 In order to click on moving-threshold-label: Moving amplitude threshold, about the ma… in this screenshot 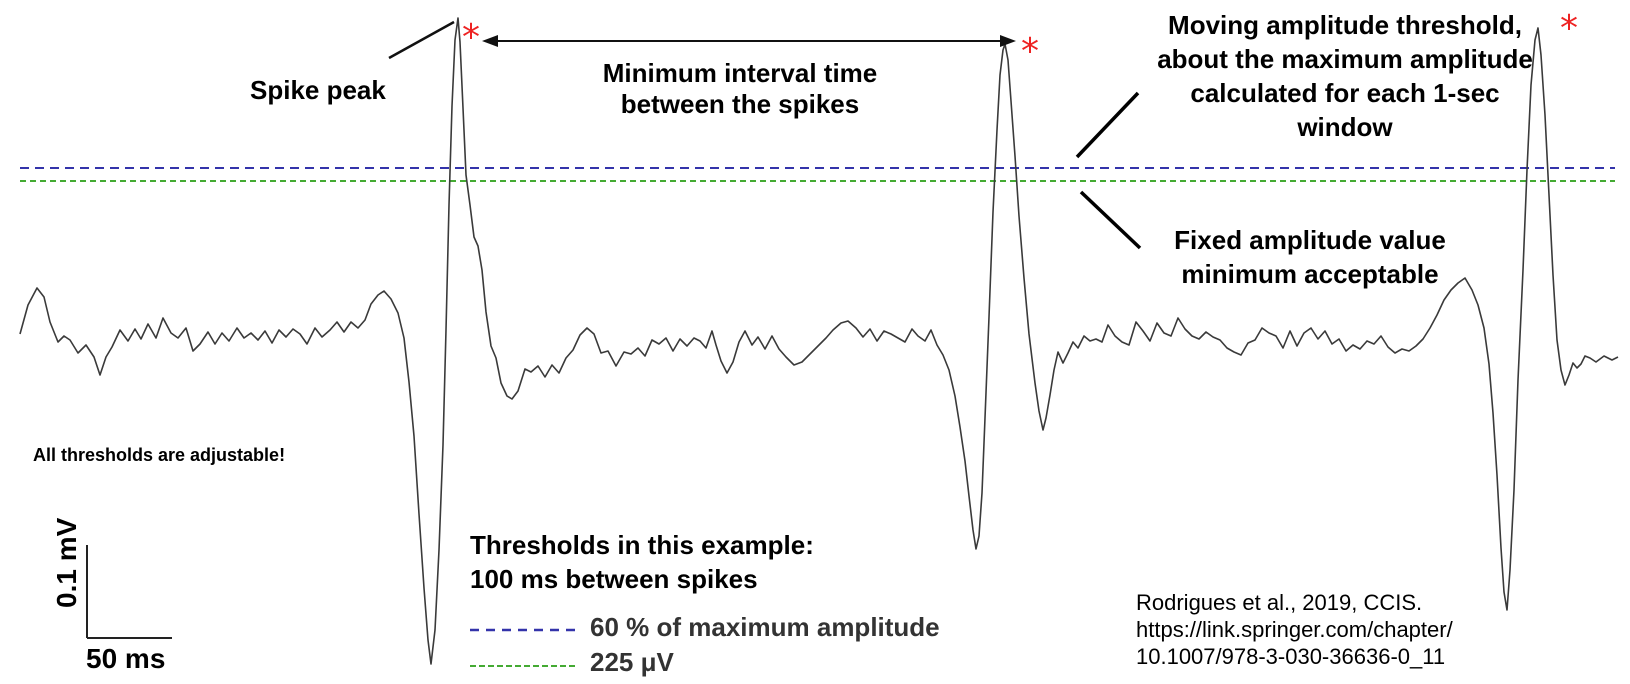, I will do `click(1345, 76)`.